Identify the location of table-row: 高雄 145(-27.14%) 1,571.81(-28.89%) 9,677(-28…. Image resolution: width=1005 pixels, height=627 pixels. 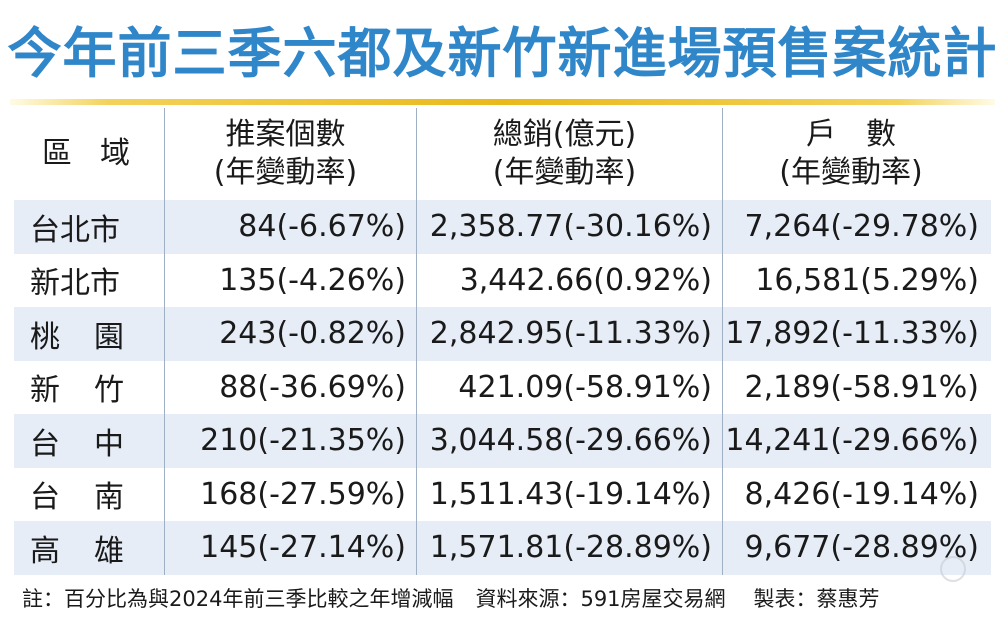
(502, 548).